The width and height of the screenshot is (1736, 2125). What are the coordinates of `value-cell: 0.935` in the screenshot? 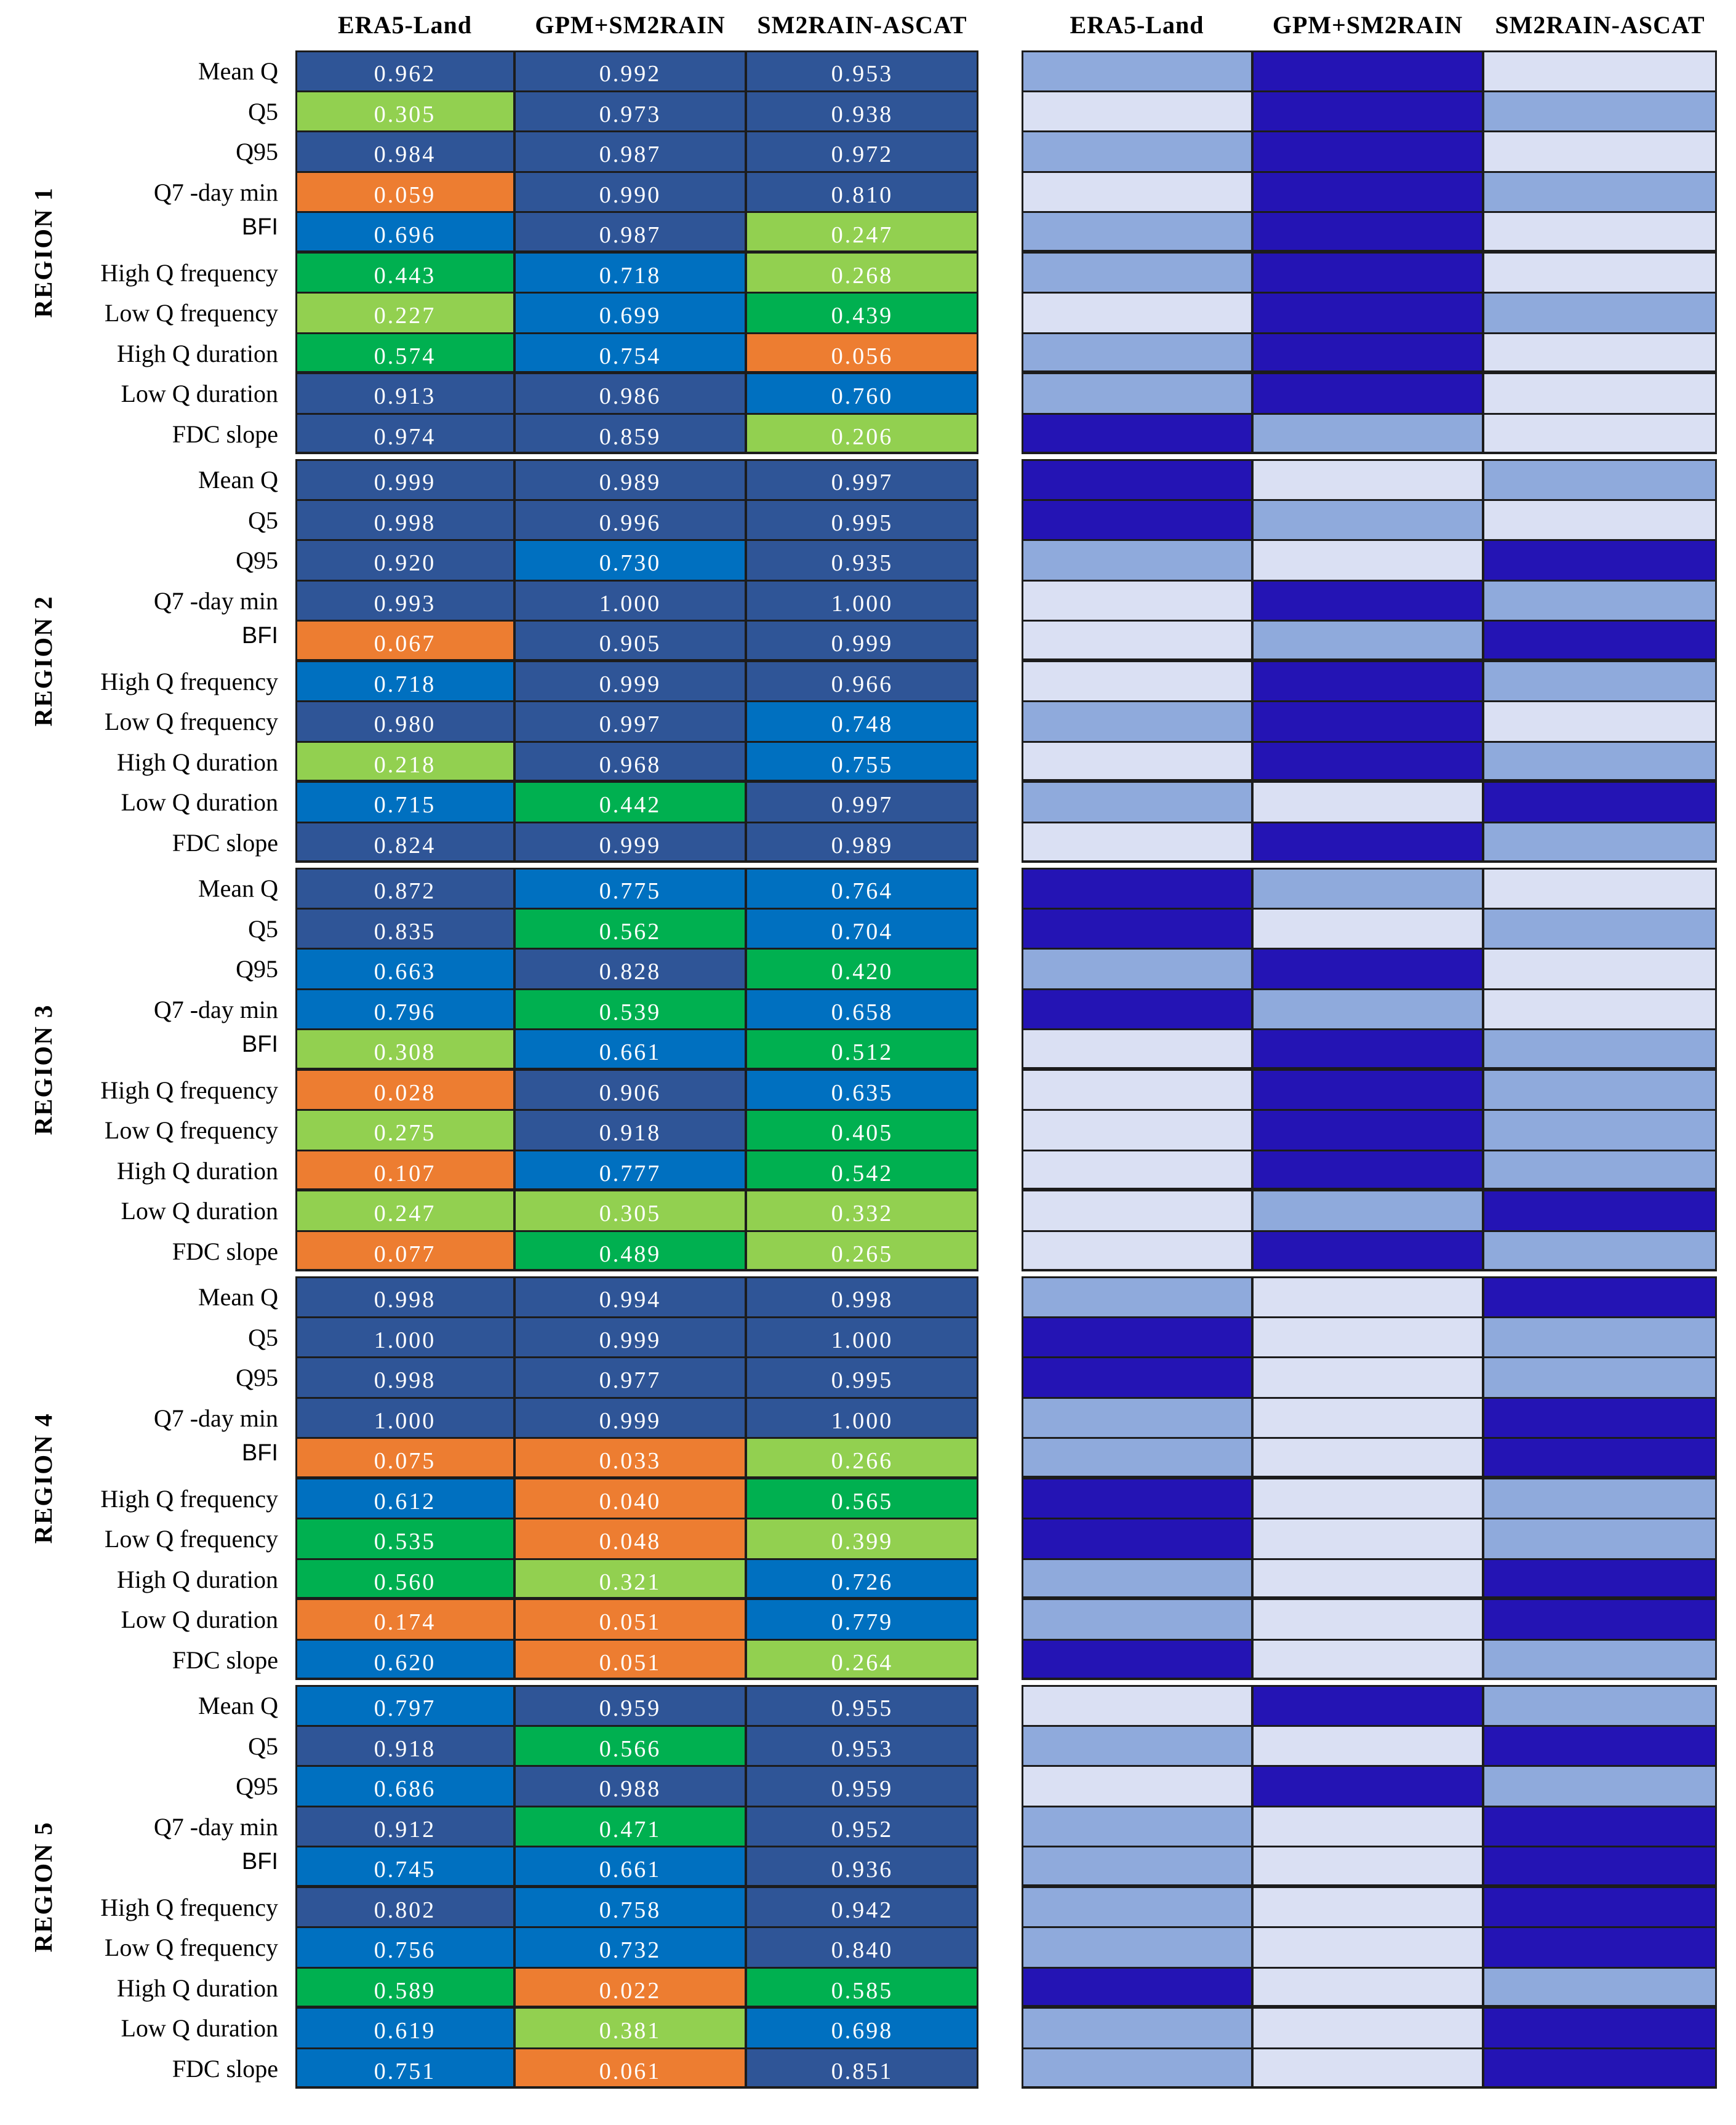 It's located at (862, 560).